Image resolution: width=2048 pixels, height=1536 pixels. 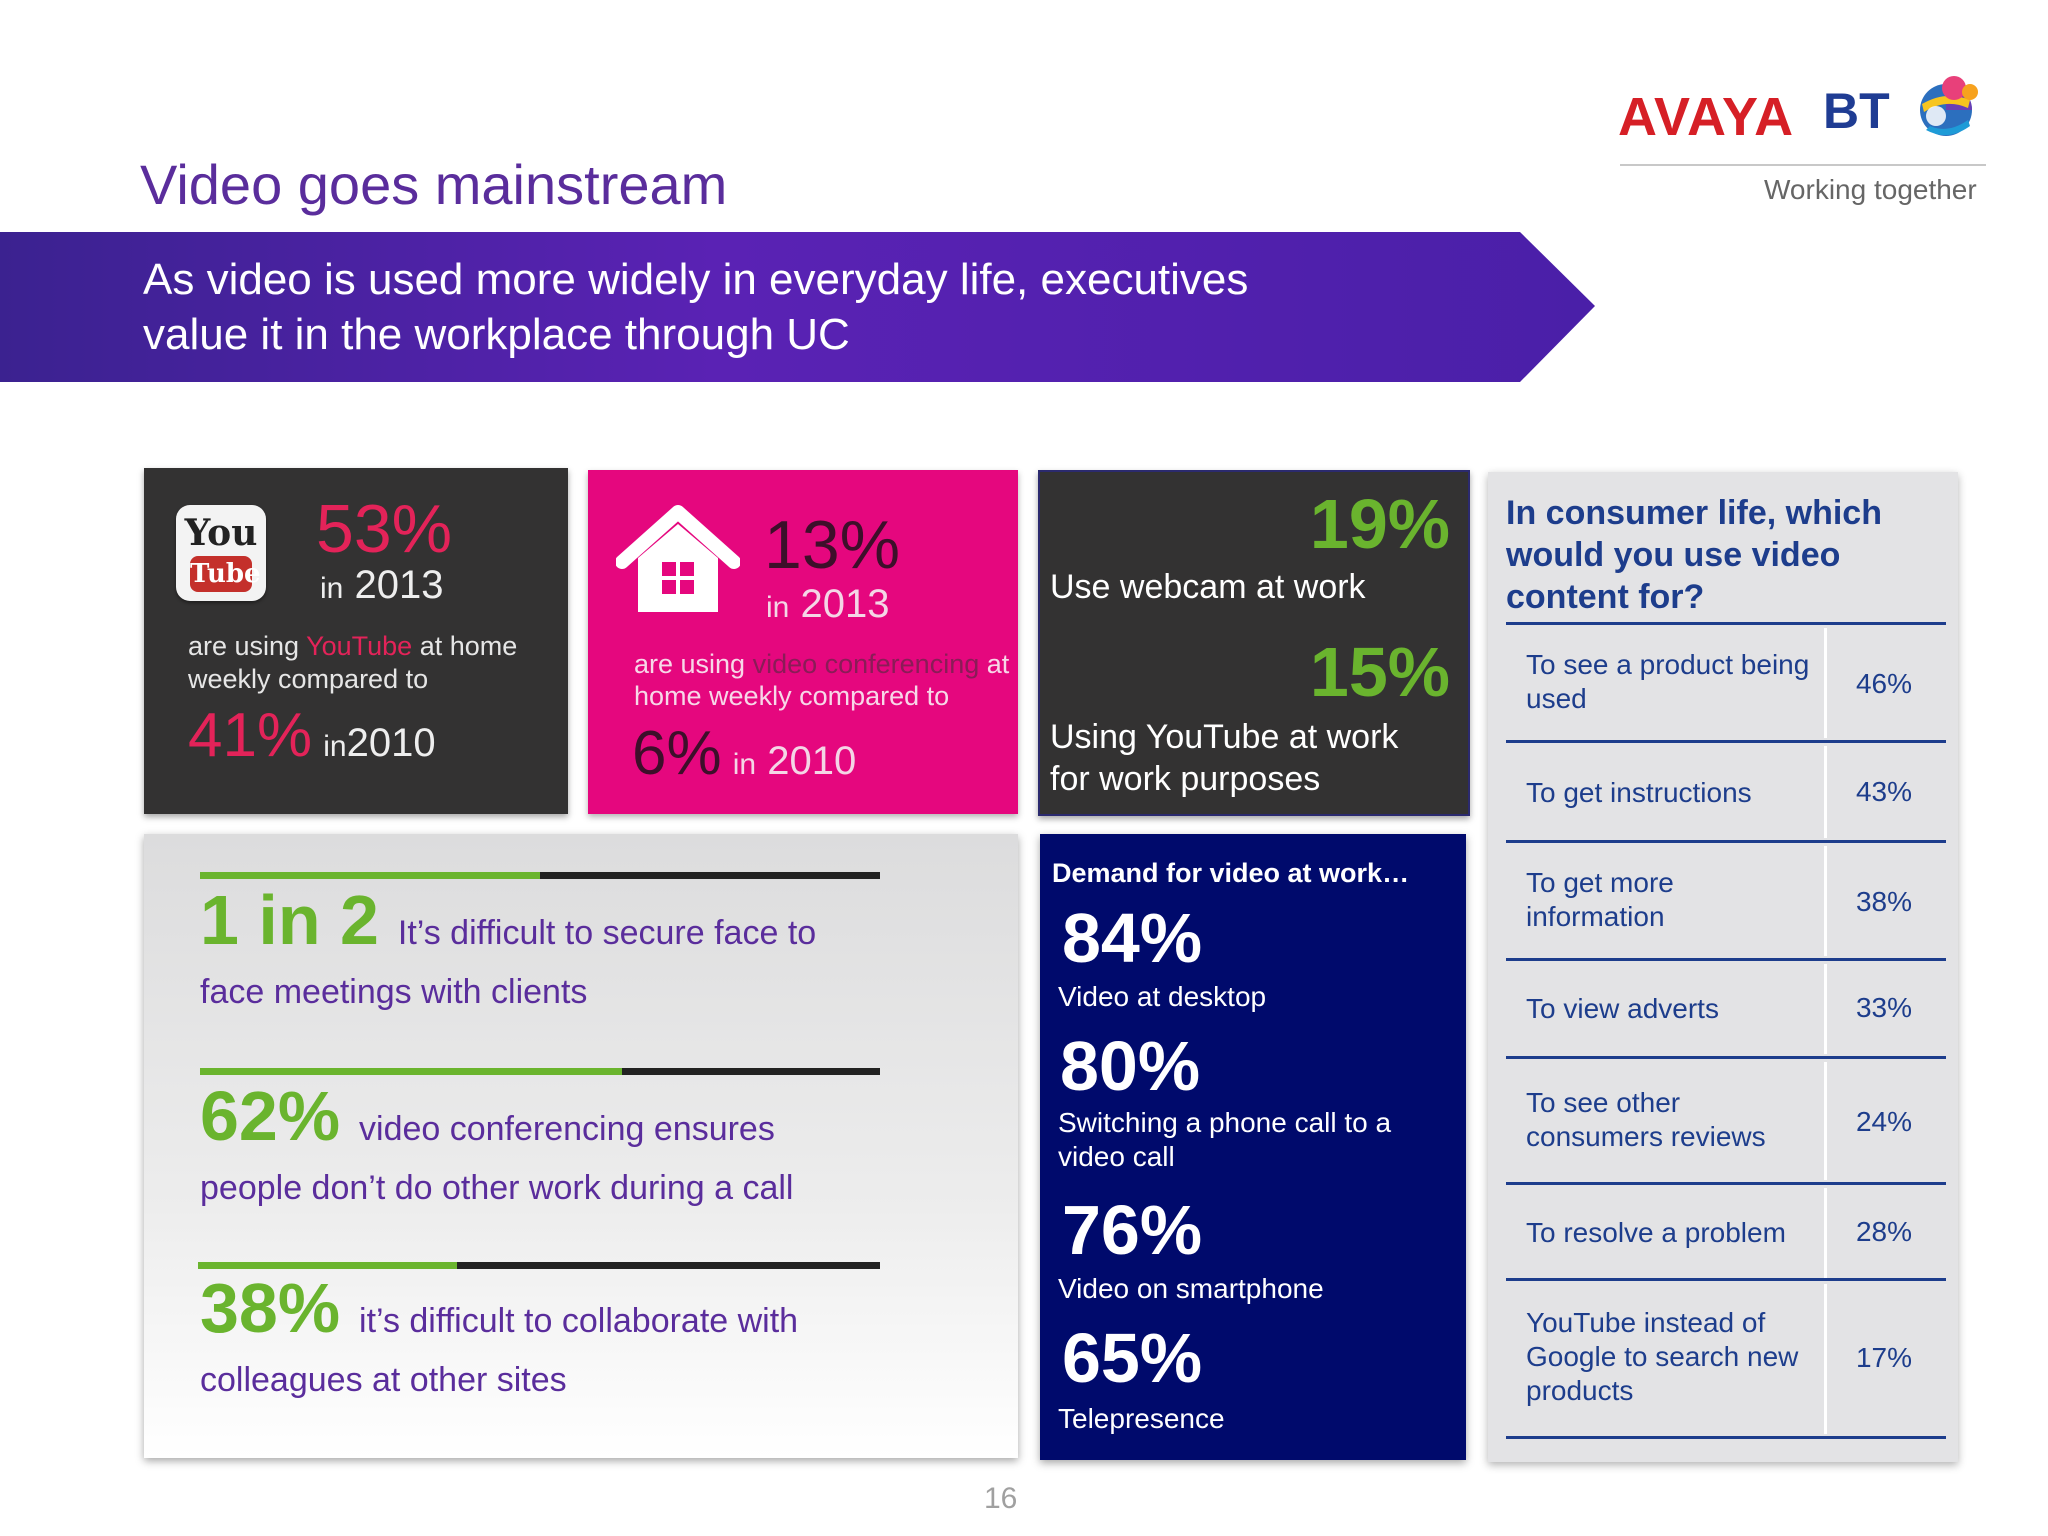 I want to click on vc-year: in 2013, so click(x=828, y=604).